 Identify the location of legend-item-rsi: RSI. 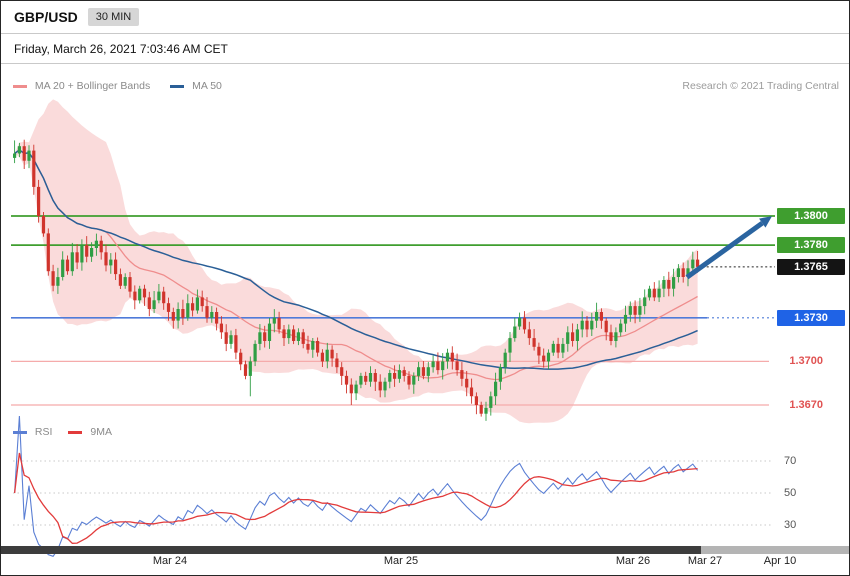
(32, 432).